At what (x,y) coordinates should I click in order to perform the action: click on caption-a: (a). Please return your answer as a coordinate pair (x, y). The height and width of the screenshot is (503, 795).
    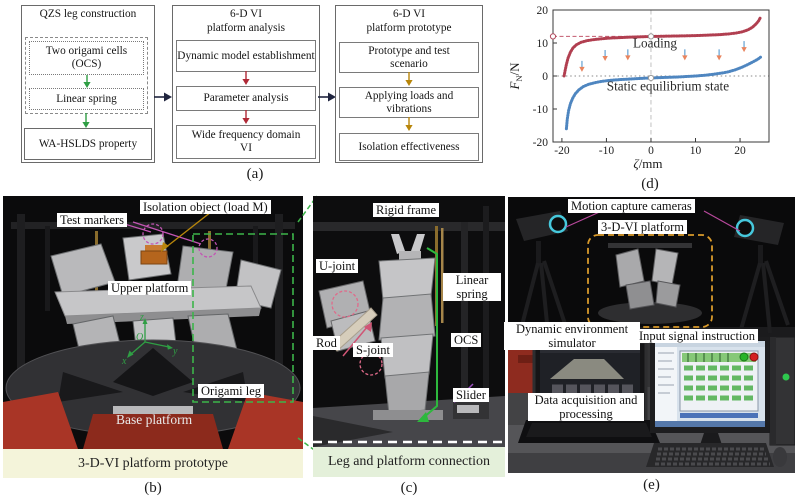
    Looking at the image, I should click on (255, 174).